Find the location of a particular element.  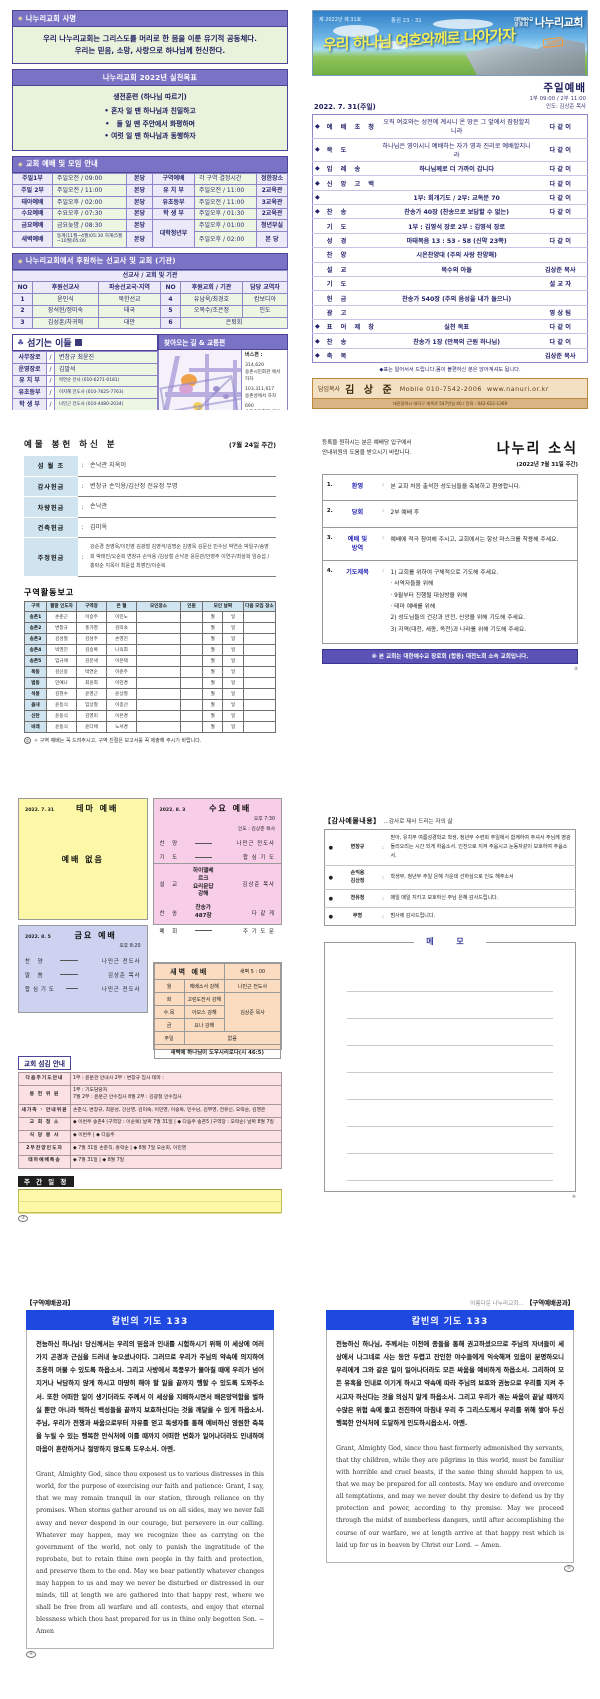

order-detail is located at coordinates (457, 355).